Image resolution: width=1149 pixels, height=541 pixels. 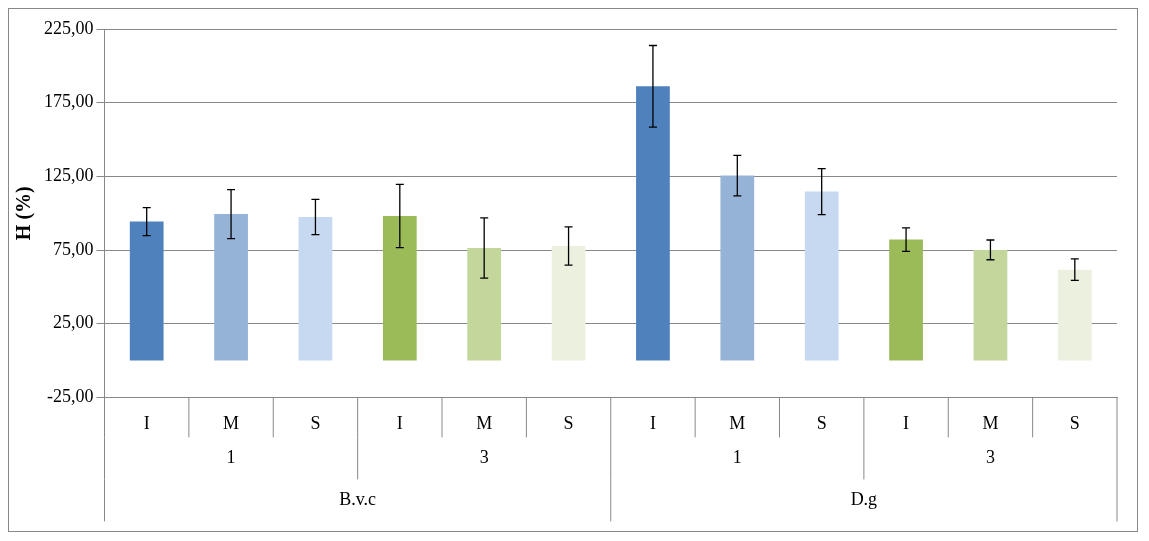 What do you see at coordinates (73, 322) in the screenshot?
I see `y-tick-label: 25,00` at bounding box center [73, 322].